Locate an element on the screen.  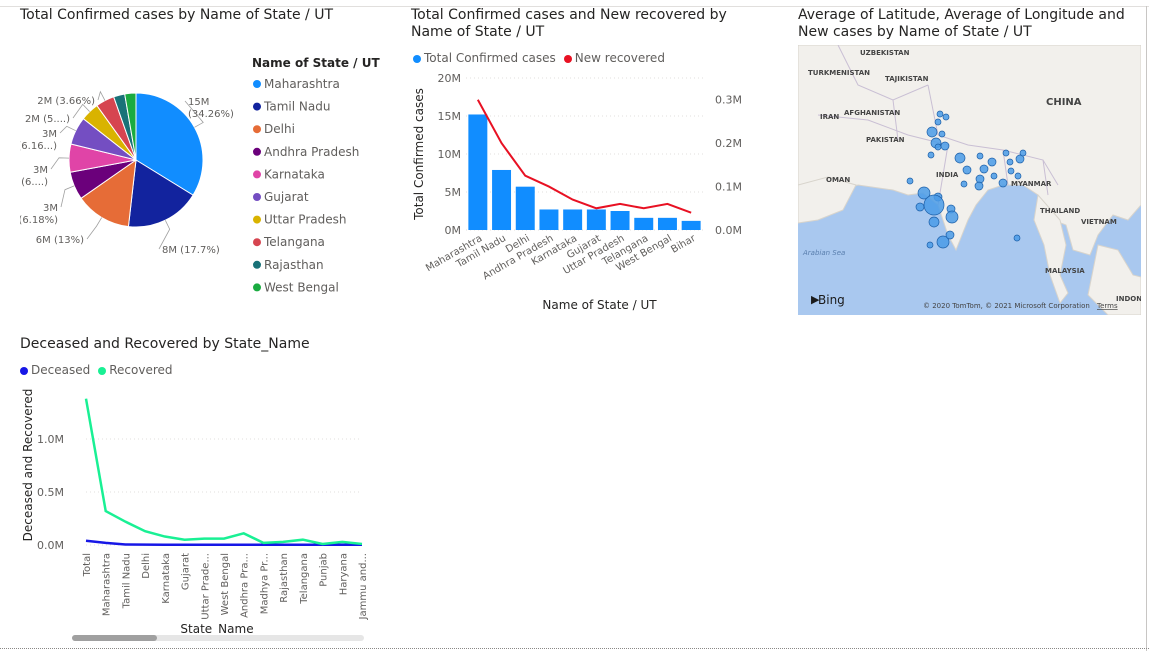
pie-legend-item: Delhi is located at coordinates (279, 129).